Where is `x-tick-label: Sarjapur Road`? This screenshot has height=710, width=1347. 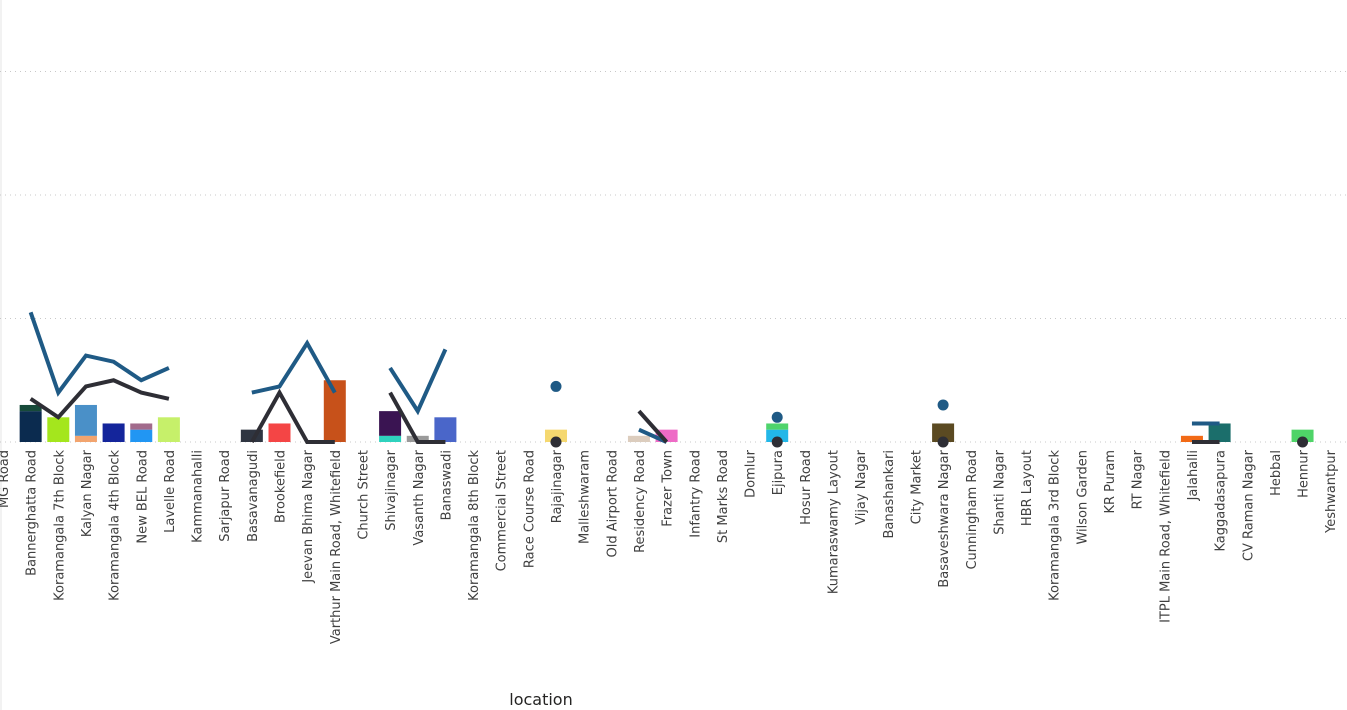 x-tick-label: Sarjapur Road is located at coordinates (225, 496).